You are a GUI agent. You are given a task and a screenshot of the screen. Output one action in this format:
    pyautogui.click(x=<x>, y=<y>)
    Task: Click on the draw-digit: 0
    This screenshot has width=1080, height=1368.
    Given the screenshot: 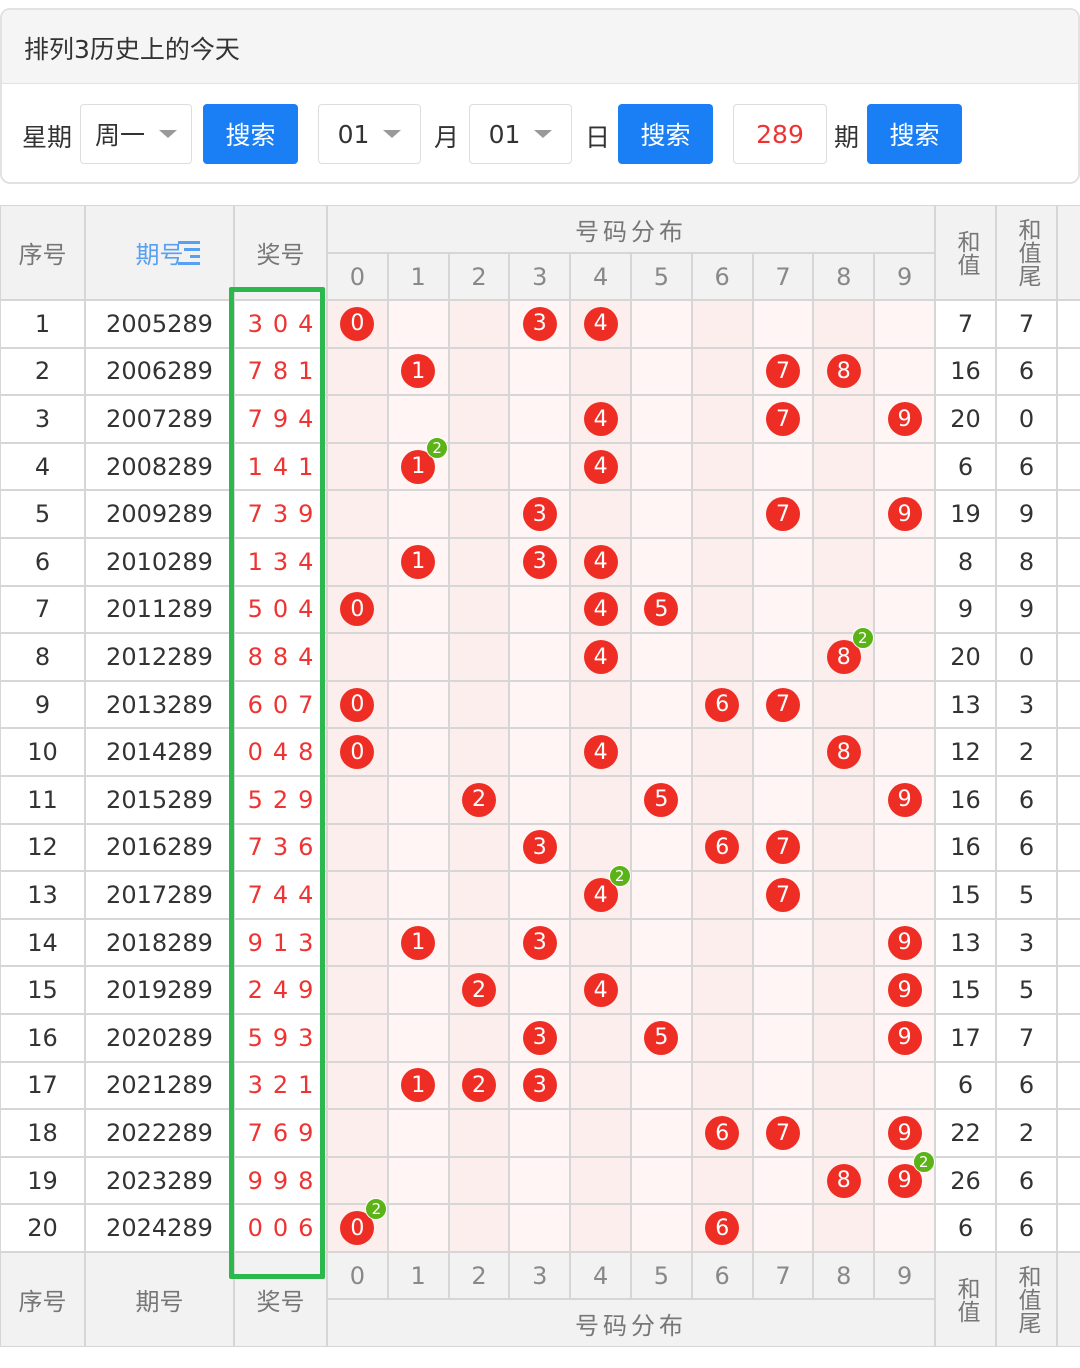 What is the action you would take?
    pyautogui.click(x=280, y=704)
    